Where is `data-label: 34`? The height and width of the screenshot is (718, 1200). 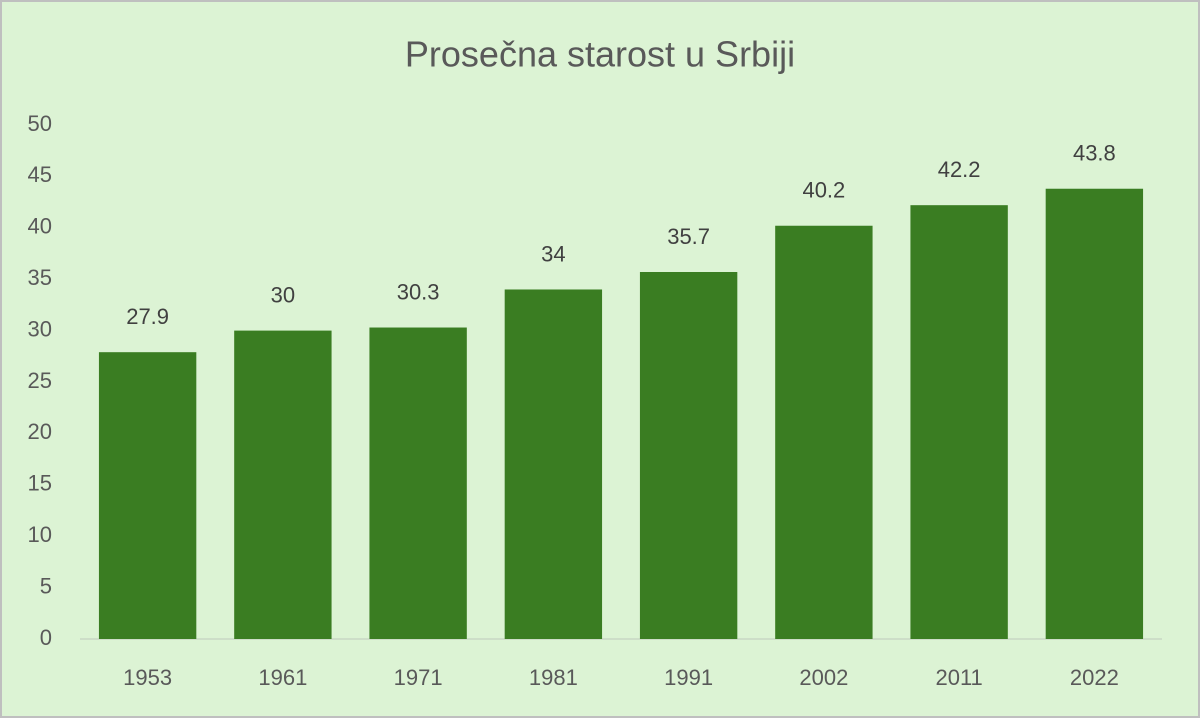
data-label: 34 is located at coordinates (553, 253).